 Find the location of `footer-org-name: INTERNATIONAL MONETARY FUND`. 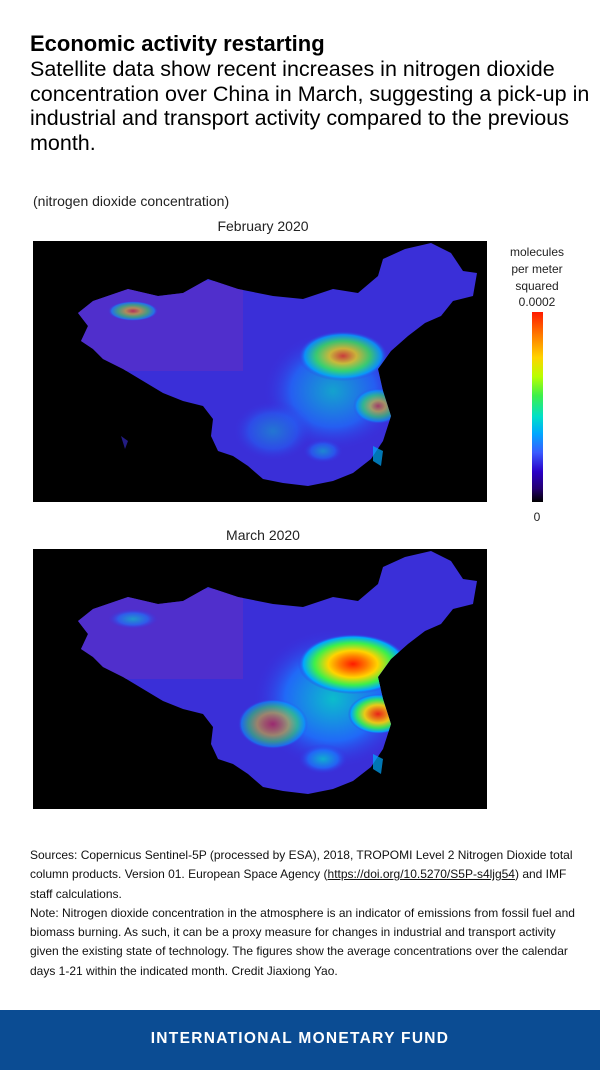

footer-org-name: INTERNATIONAL MONETARY FUND is located at coordinates (300, 1038).